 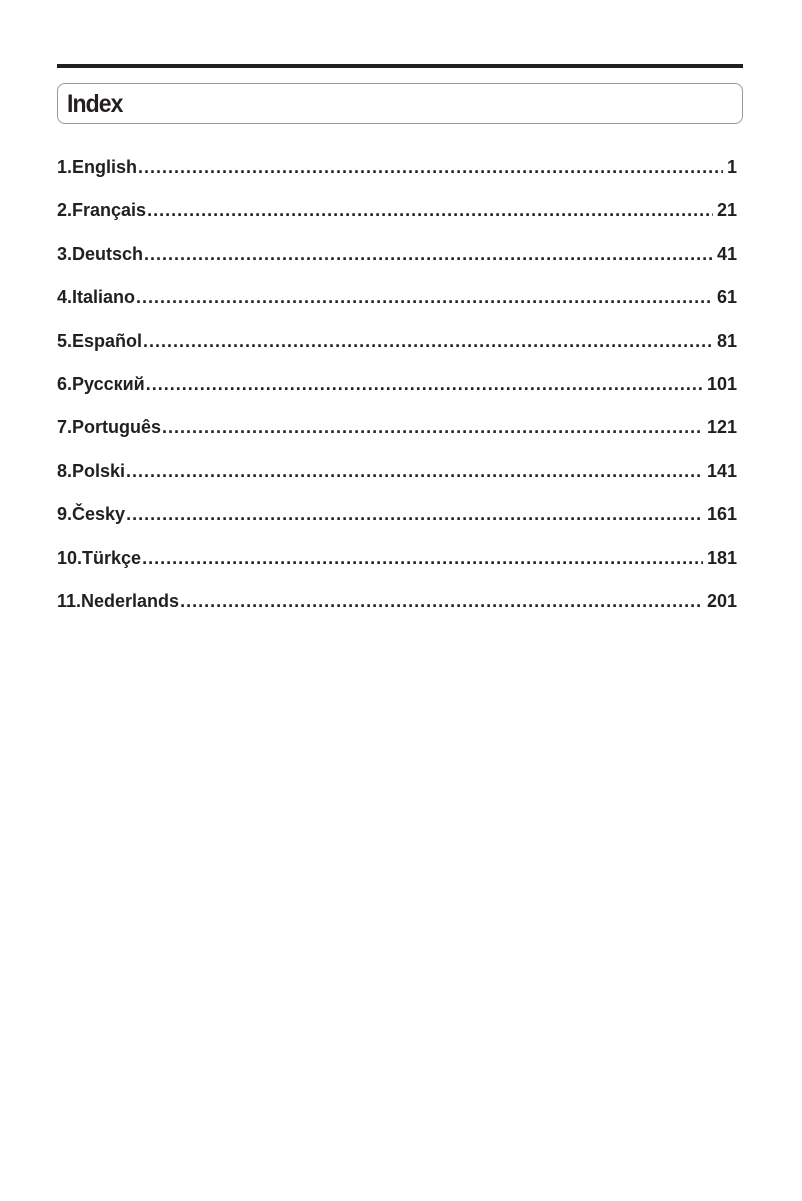 I want to click on toc-entry: 10.Türkçe 181, so click(x=397, y=569).